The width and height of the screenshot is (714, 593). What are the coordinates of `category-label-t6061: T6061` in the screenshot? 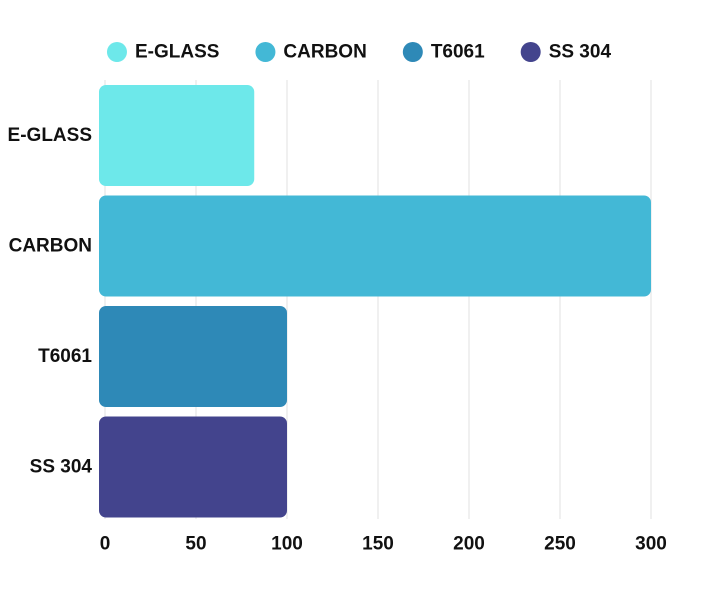 It's located at (65, 356).